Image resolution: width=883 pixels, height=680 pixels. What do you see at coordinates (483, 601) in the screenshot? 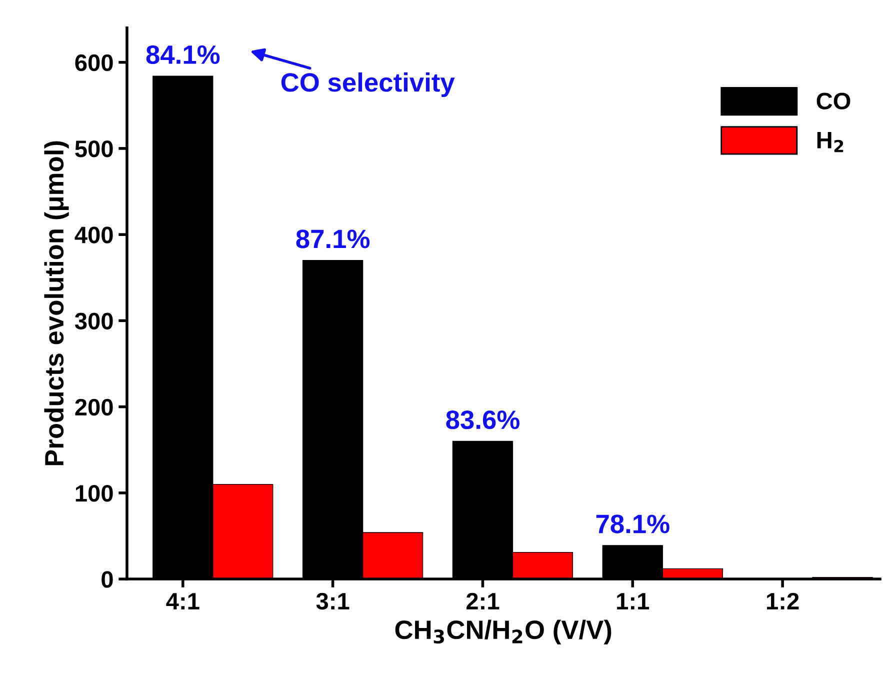
I see `x-tick-label: 2:1` at bounding box center [483, 601].